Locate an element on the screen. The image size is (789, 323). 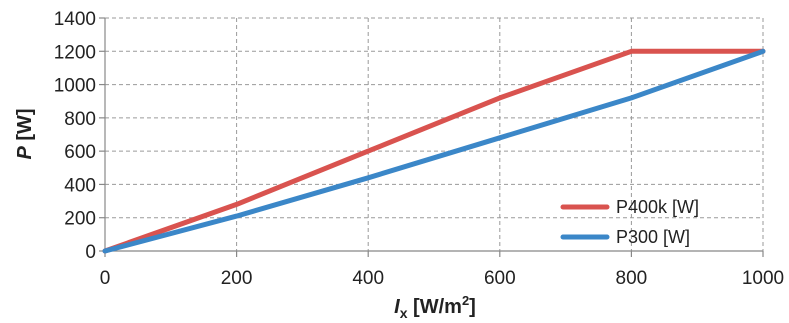
y-axis-title-unit: [W] is located at coordinates (25, 127).